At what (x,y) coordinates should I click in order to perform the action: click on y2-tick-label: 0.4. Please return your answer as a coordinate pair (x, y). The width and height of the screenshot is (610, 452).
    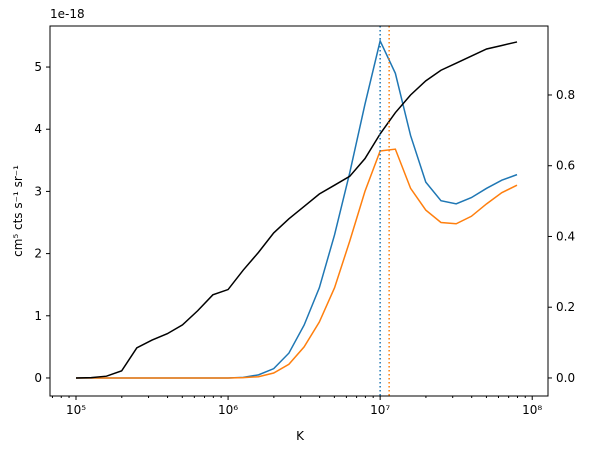
    Looking at the image, I should click on (565, 236).